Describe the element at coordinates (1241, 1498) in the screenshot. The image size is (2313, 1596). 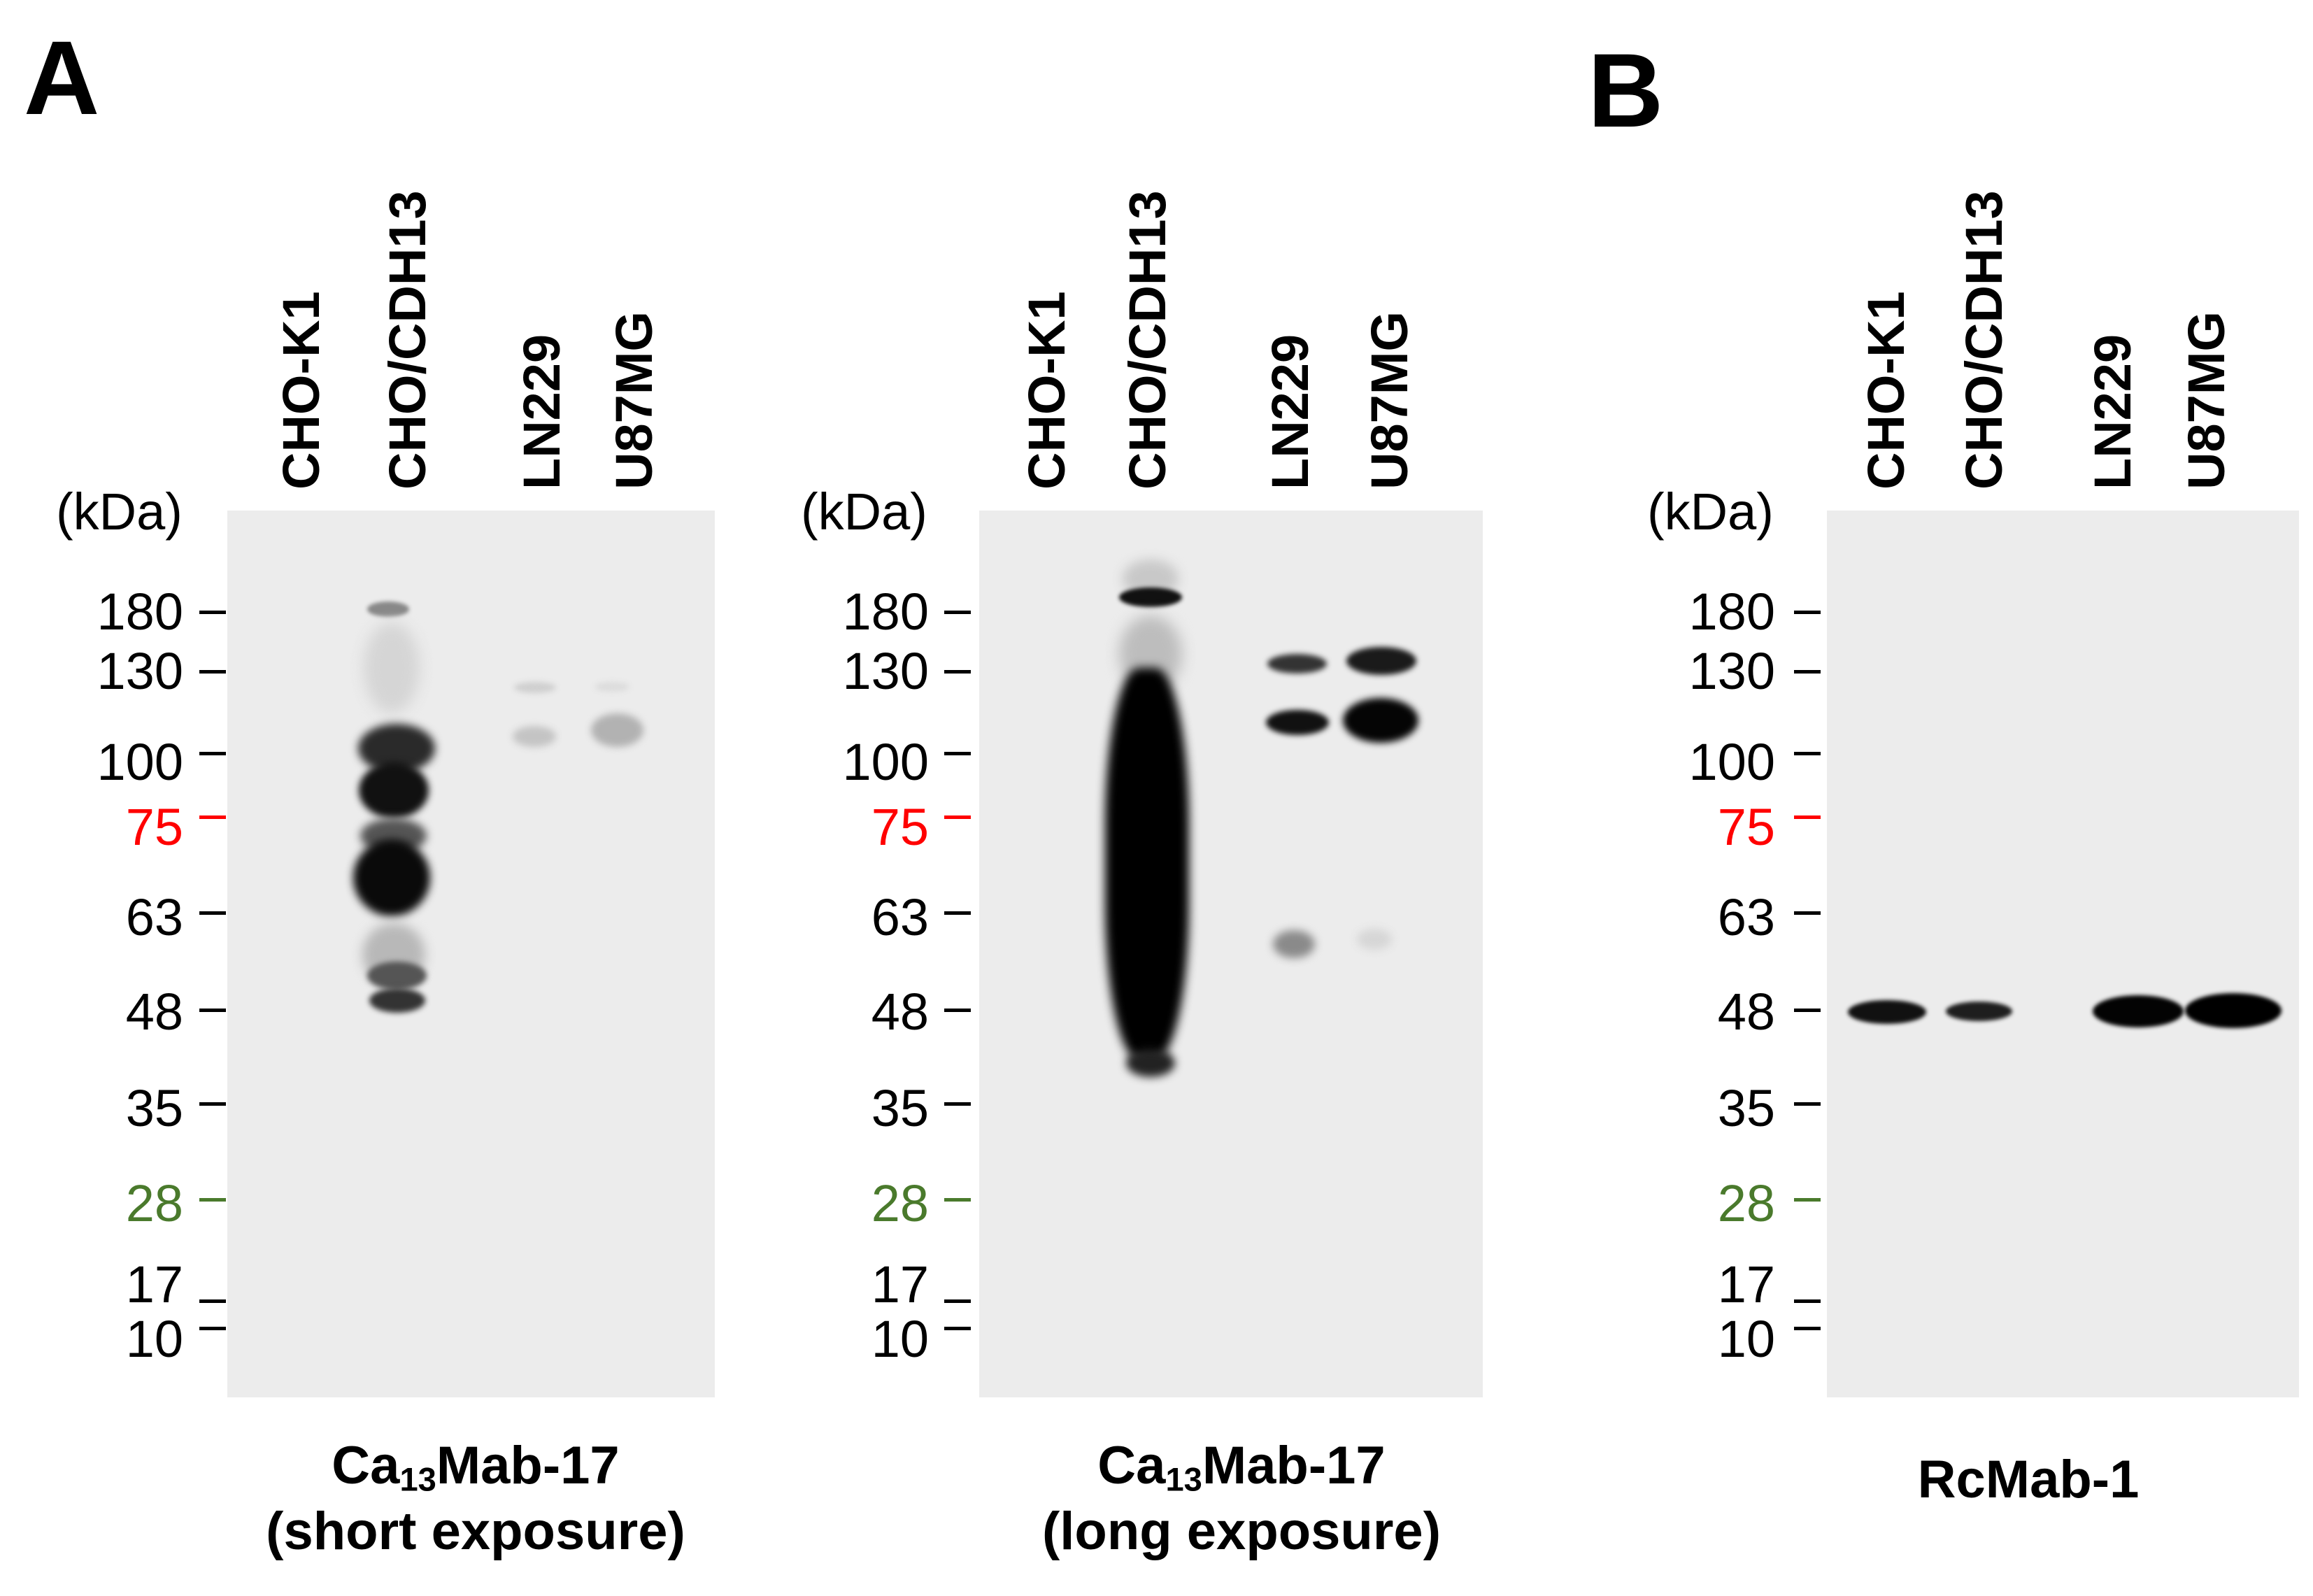
I see `caption: Ca13Mab-17 (long exposure)` at that location.